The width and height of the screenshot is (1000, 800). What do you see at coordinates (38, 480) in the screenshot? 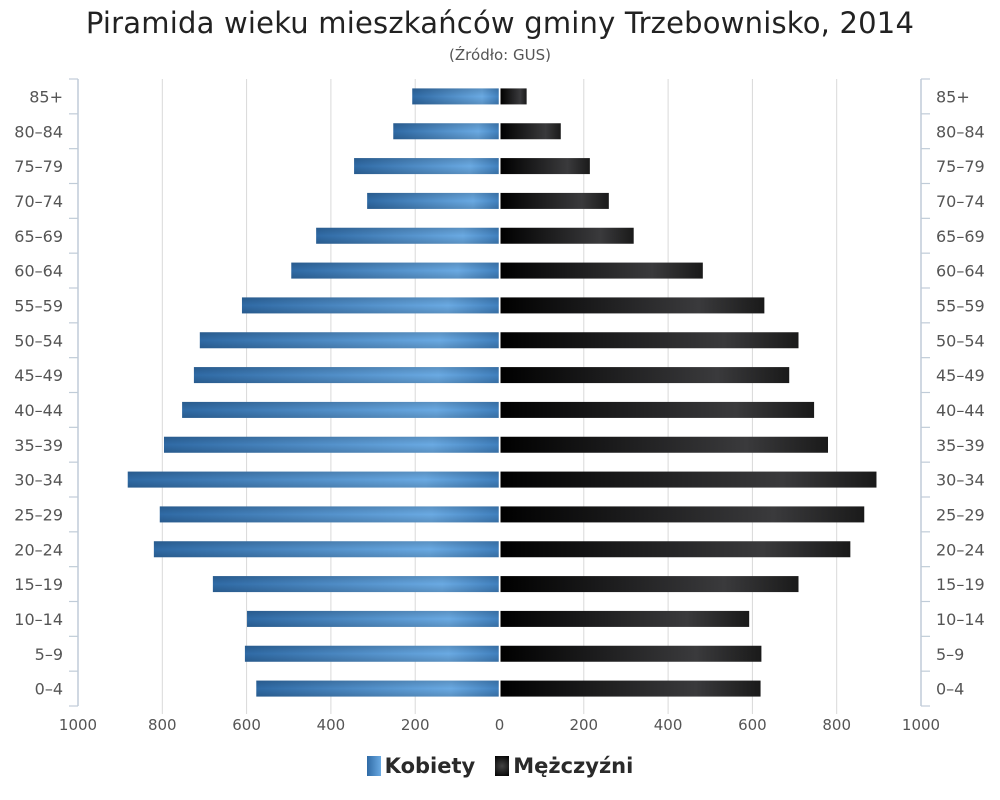
I see `y-category-label-left: 30–34` at bounding box center [38, 480].